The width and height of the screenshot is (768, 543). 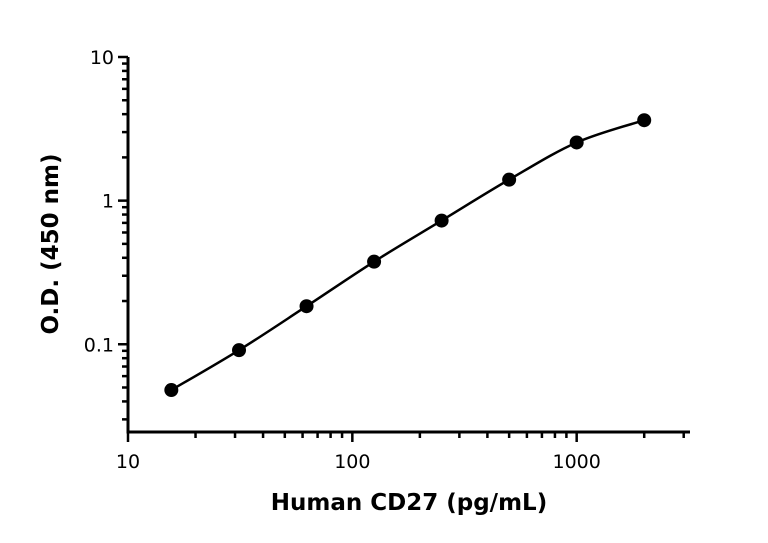 I want to click on y-axis-label: O.D. (450 nm), so click(x=51, y=243).